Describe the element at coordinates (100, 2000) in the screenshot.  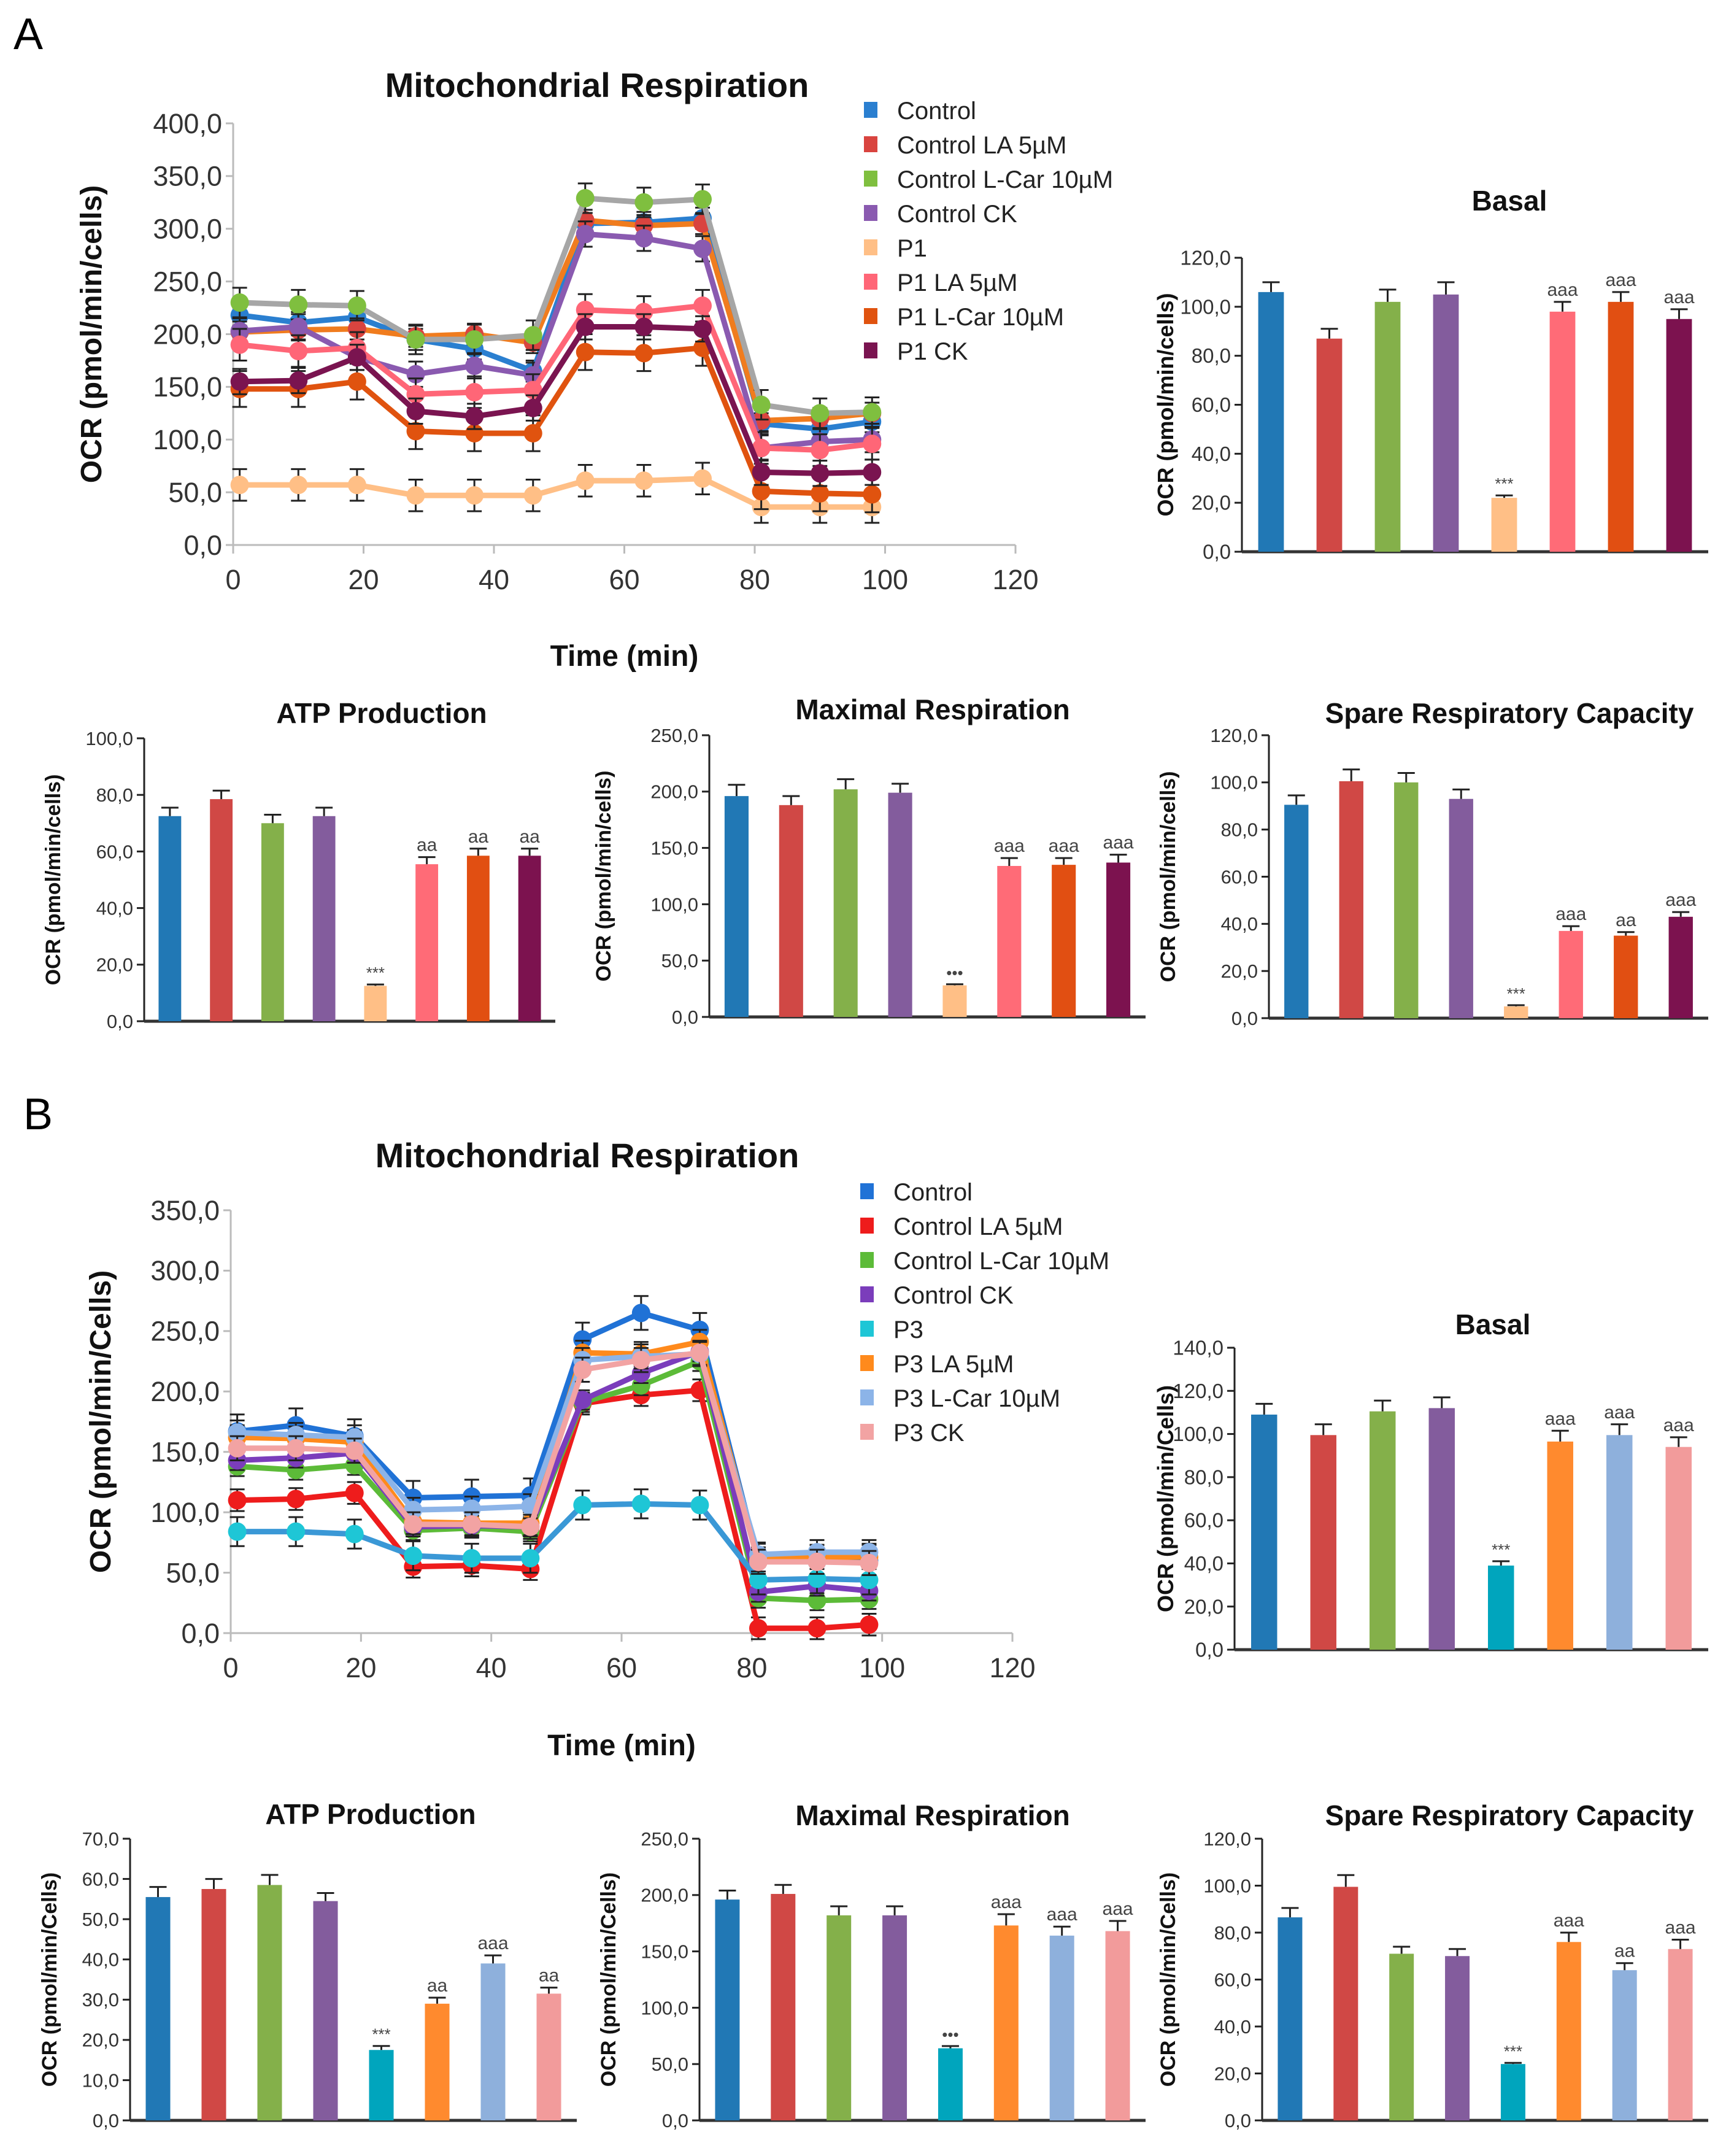
I see `y-tick-label: 30,0` at that location.